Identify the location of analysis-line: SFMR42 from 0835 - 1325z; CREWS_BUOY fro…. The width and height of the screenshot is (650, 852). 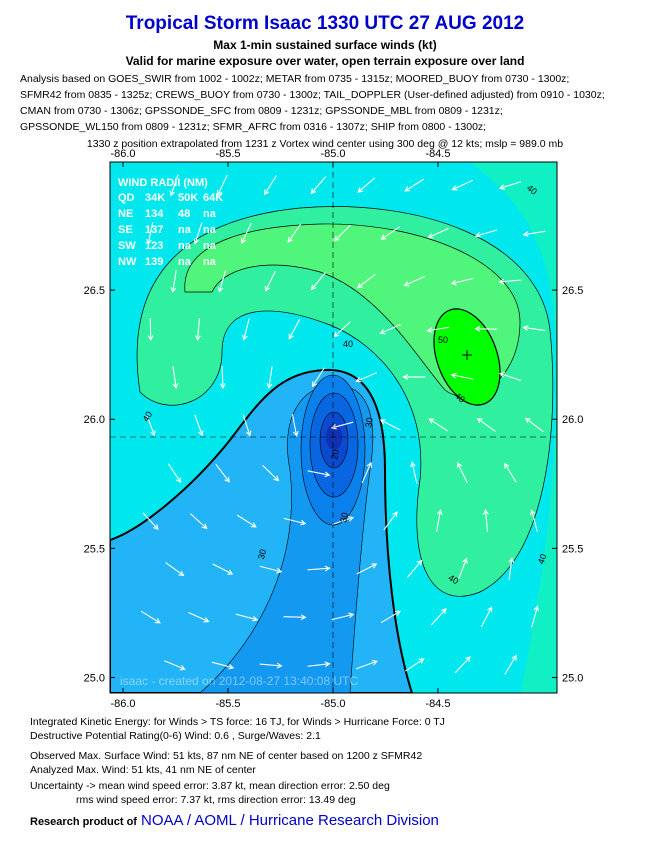
(312, 95).